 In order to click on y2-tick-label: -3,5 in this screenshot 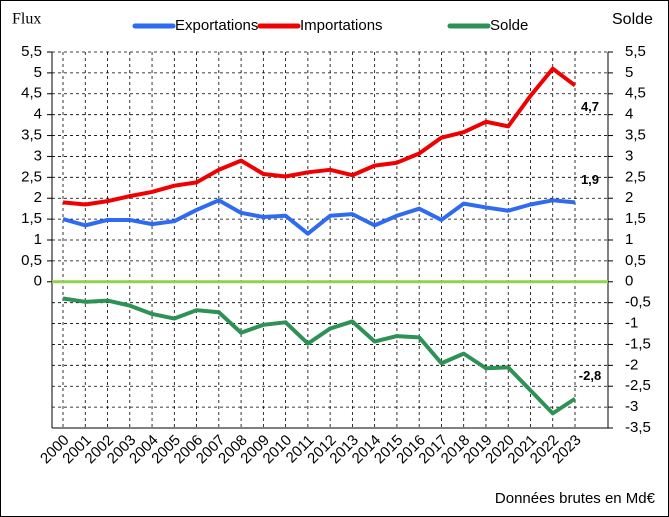, I will do `click(638, 427)`.